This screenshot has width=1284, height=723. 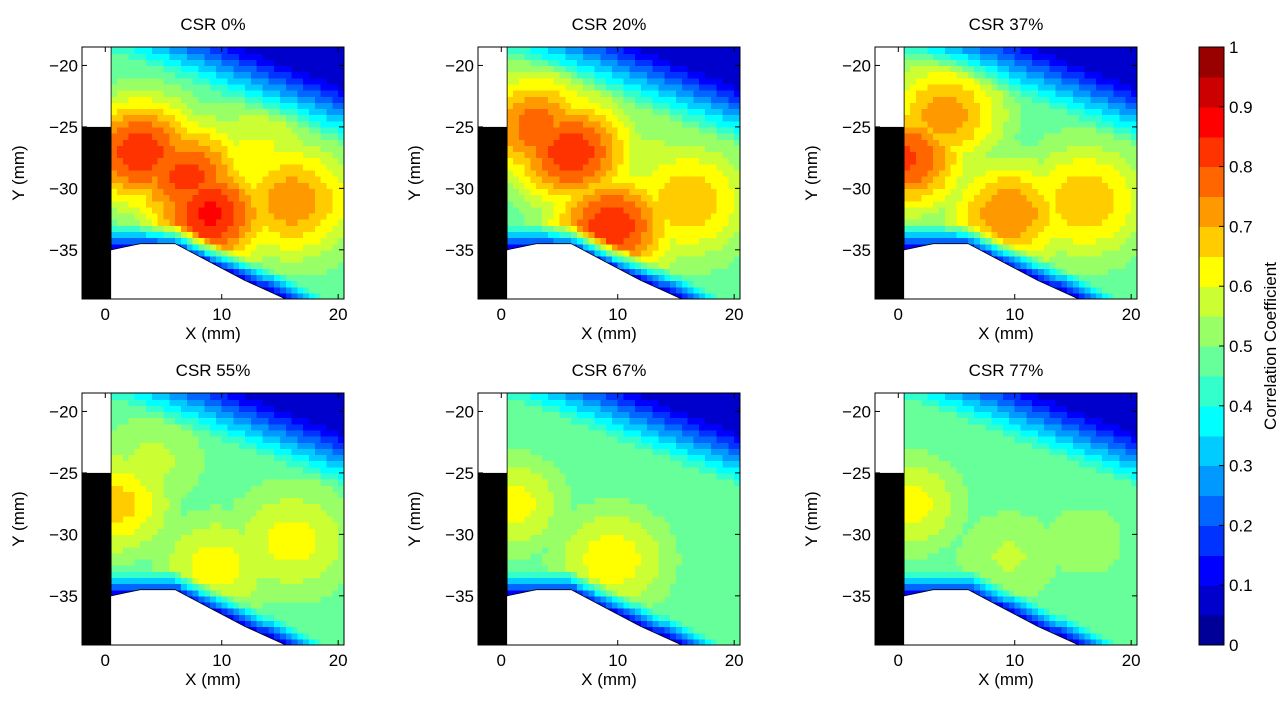 I want to click on panel-title: CSR 20%, so click(x=609, y=24).